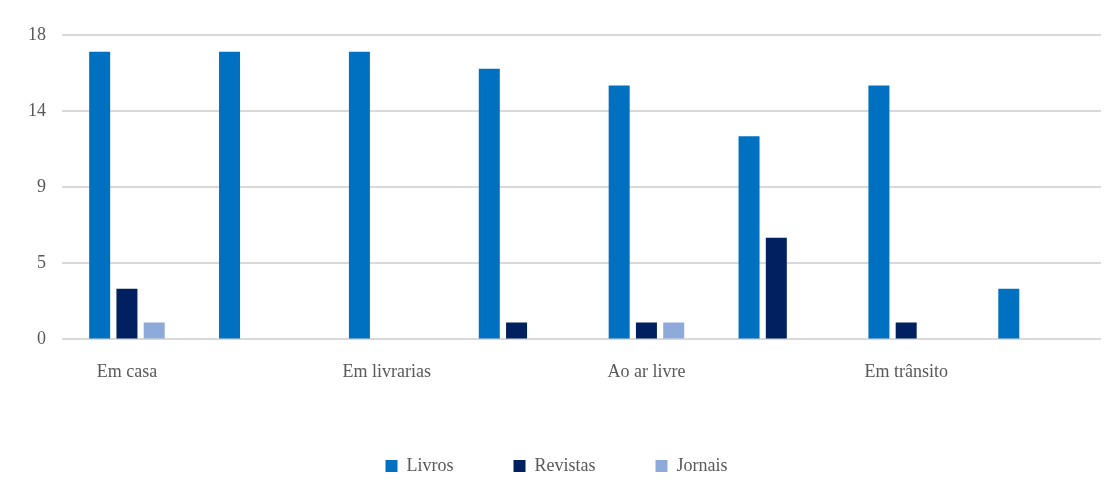 The width and height of the screenshot is (1119, 493). I want to click on y-tick-label: 5, so click(41, 261).